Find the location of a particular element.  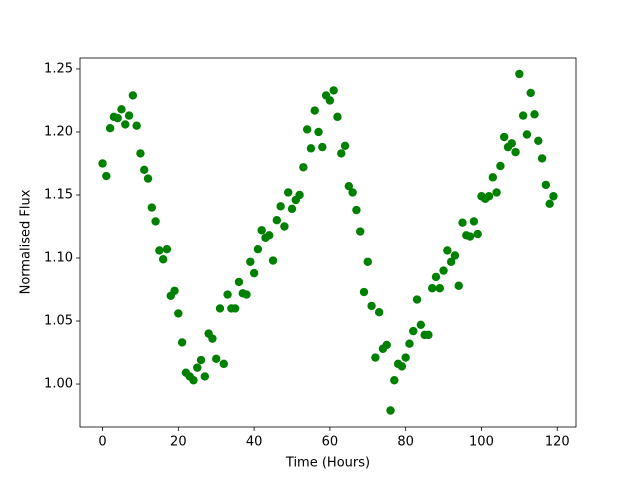

x-tick-label: 20 is located at coordinates (178, 442).